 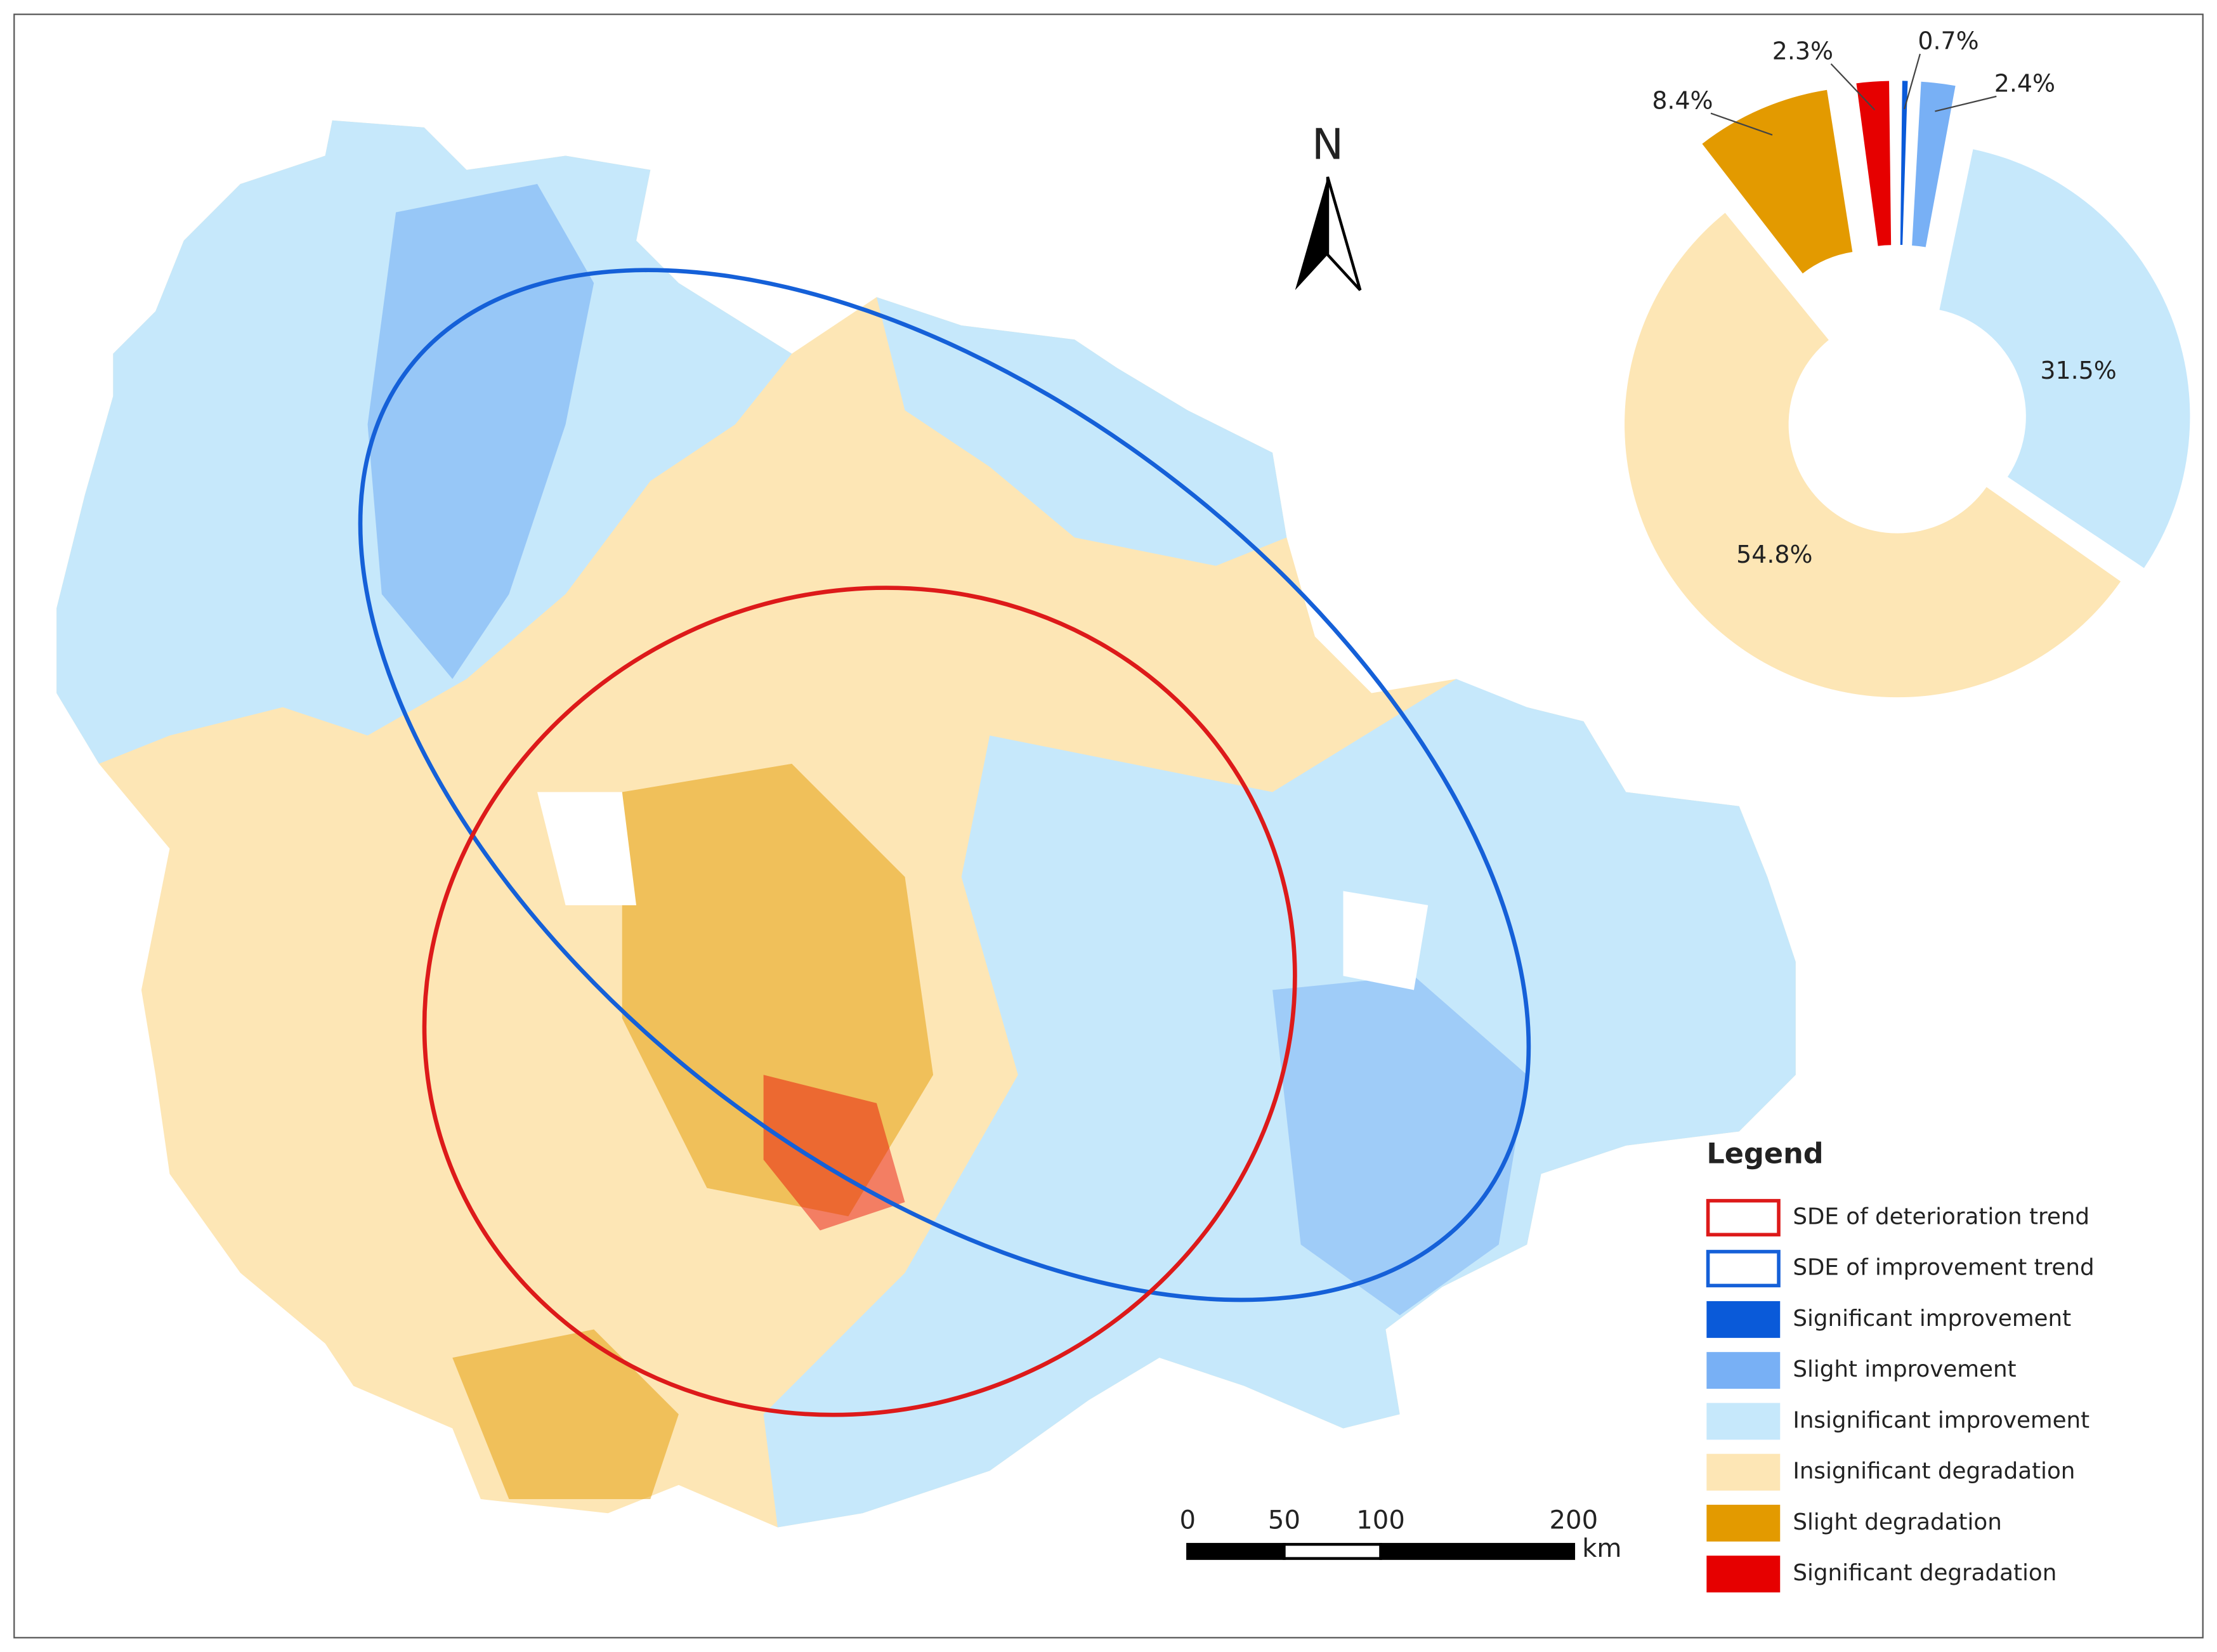 I want to click on value-label: 31.5%, so click(x=2078, y=370).